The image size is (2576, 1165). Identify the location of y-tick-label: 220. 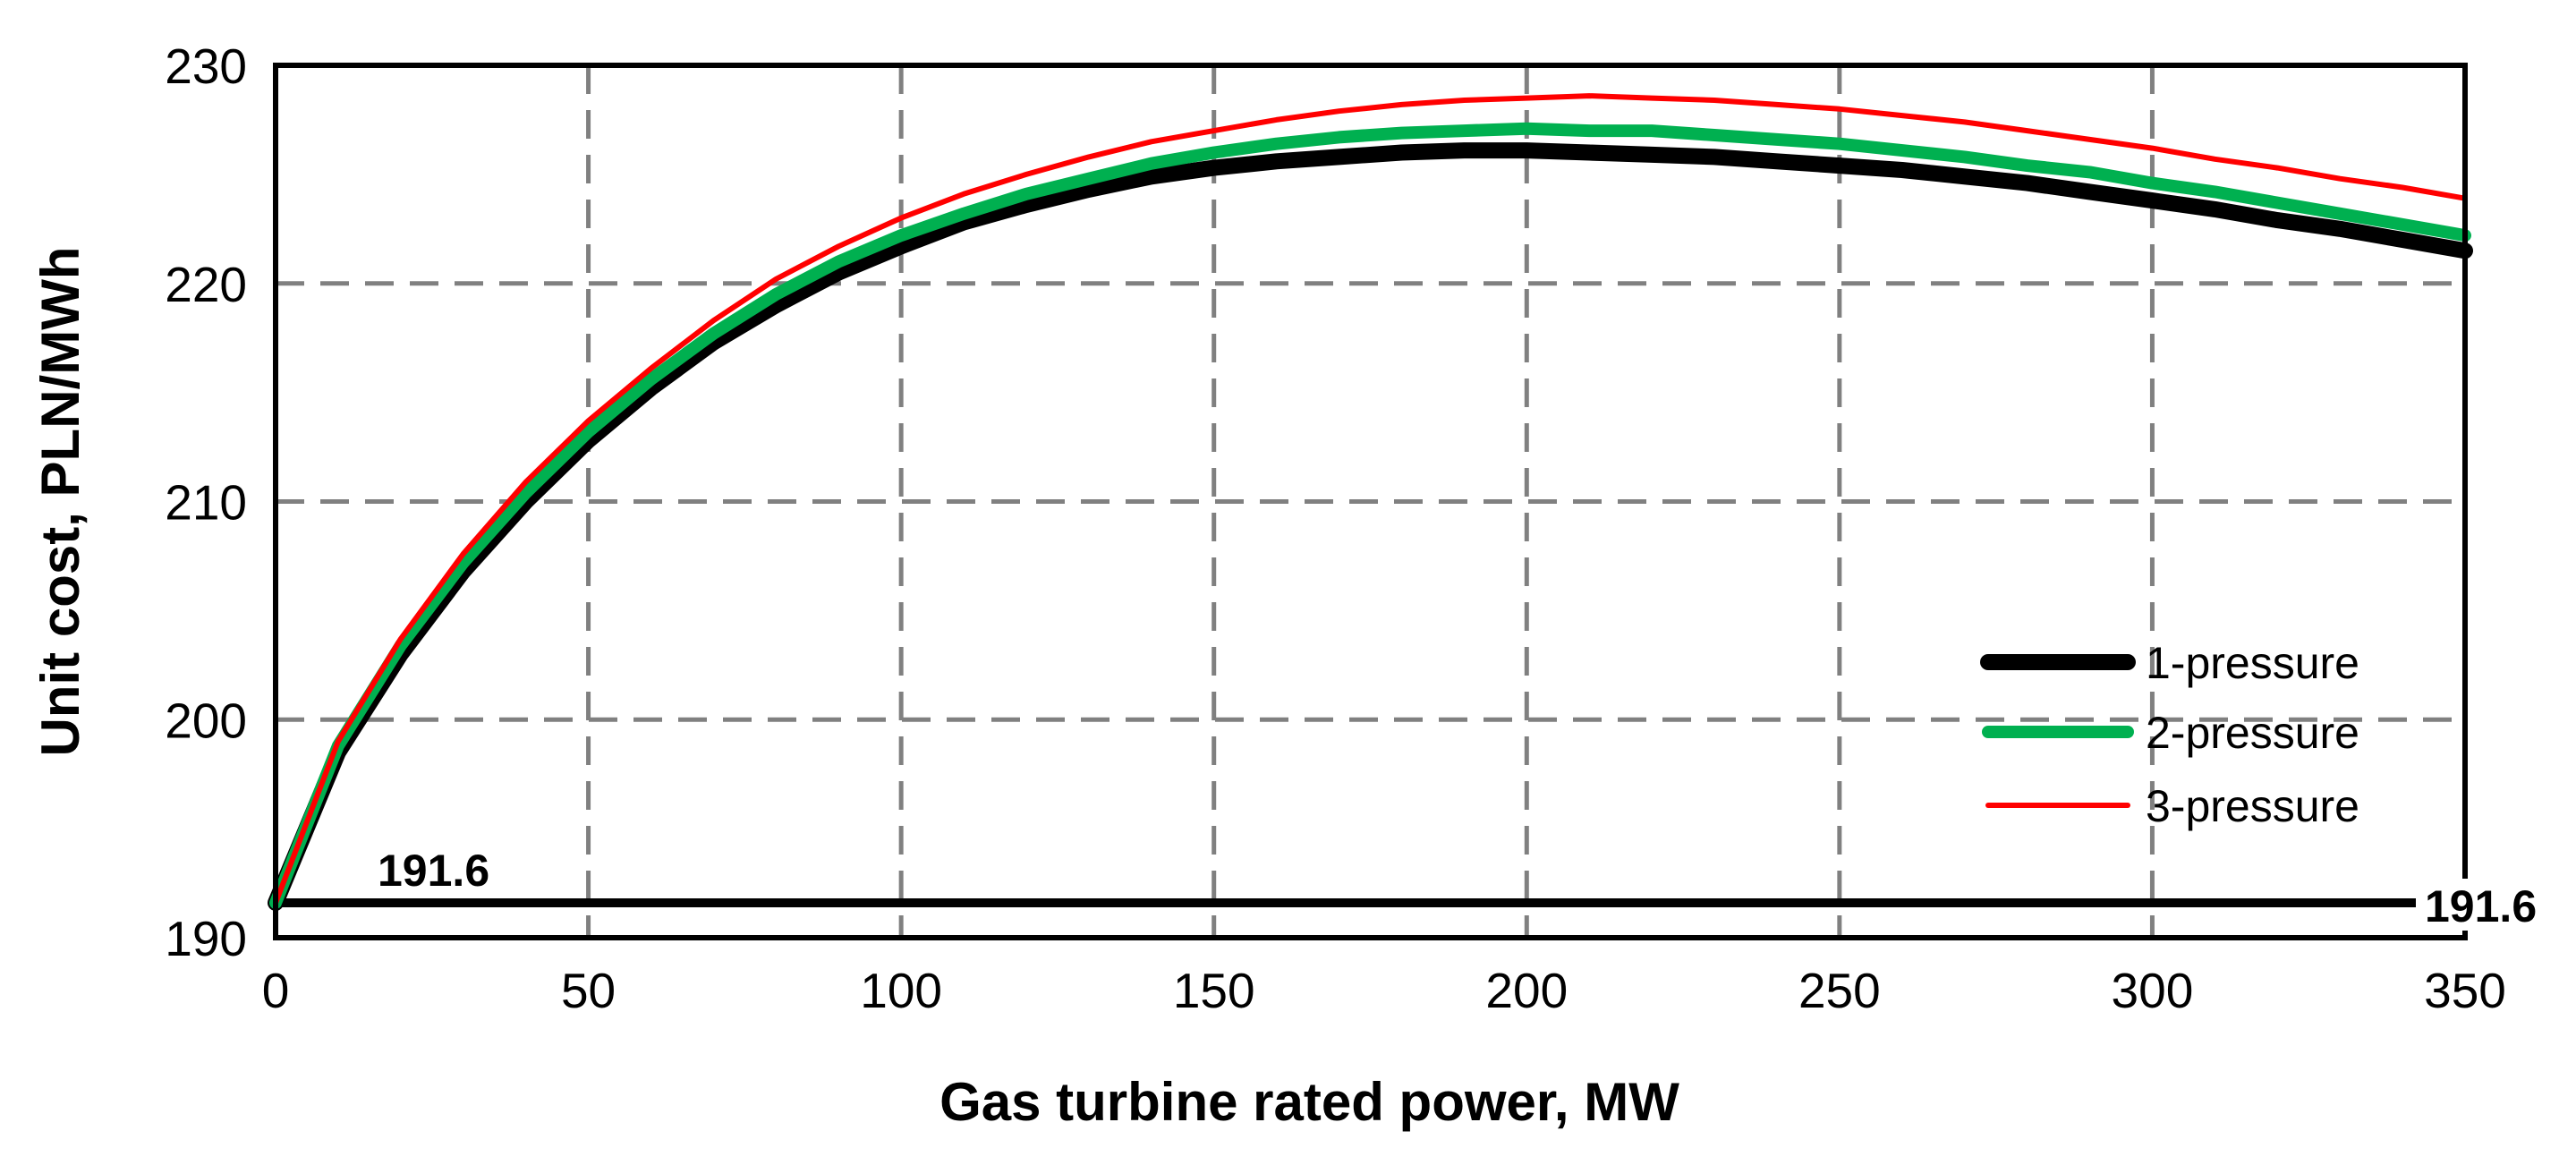
(206, 284).